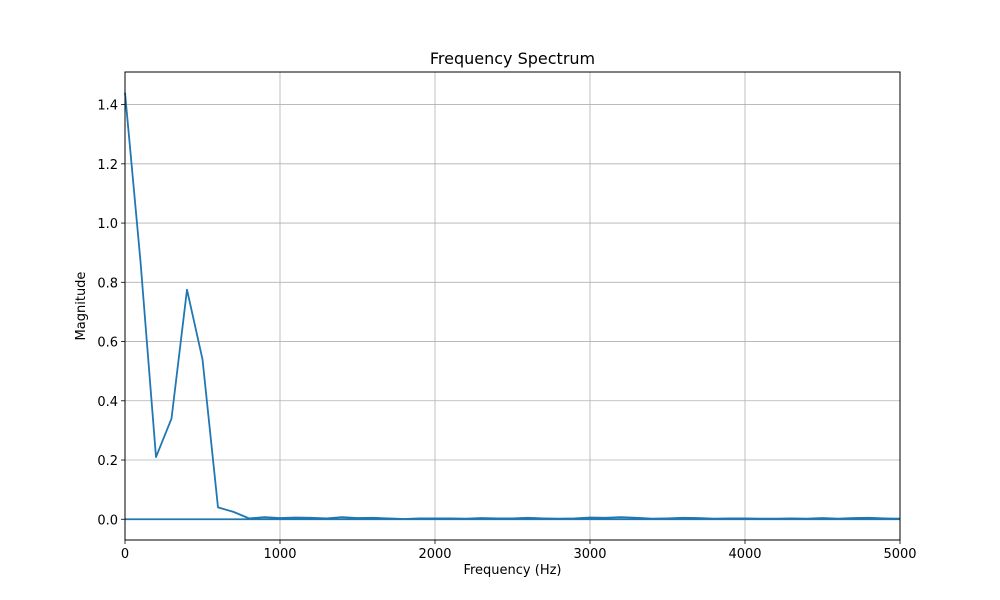 The height and width of the screenshot is (600, 1000). What do you see at coordinates (107, 343) in the screenshot?
I see `y-tick-label: 0.6` at bounding box center [107, 343].